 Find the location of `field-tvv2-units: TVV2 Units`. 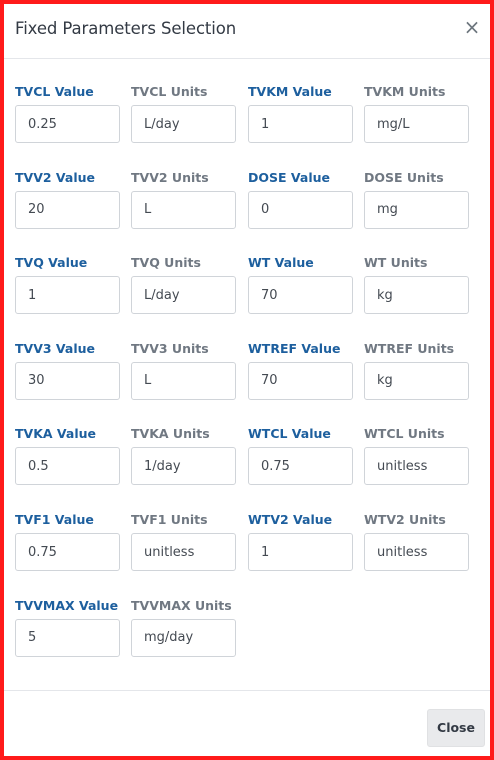

field-tvv2-units: TVV2 Units is located at coordinates (184, 199).